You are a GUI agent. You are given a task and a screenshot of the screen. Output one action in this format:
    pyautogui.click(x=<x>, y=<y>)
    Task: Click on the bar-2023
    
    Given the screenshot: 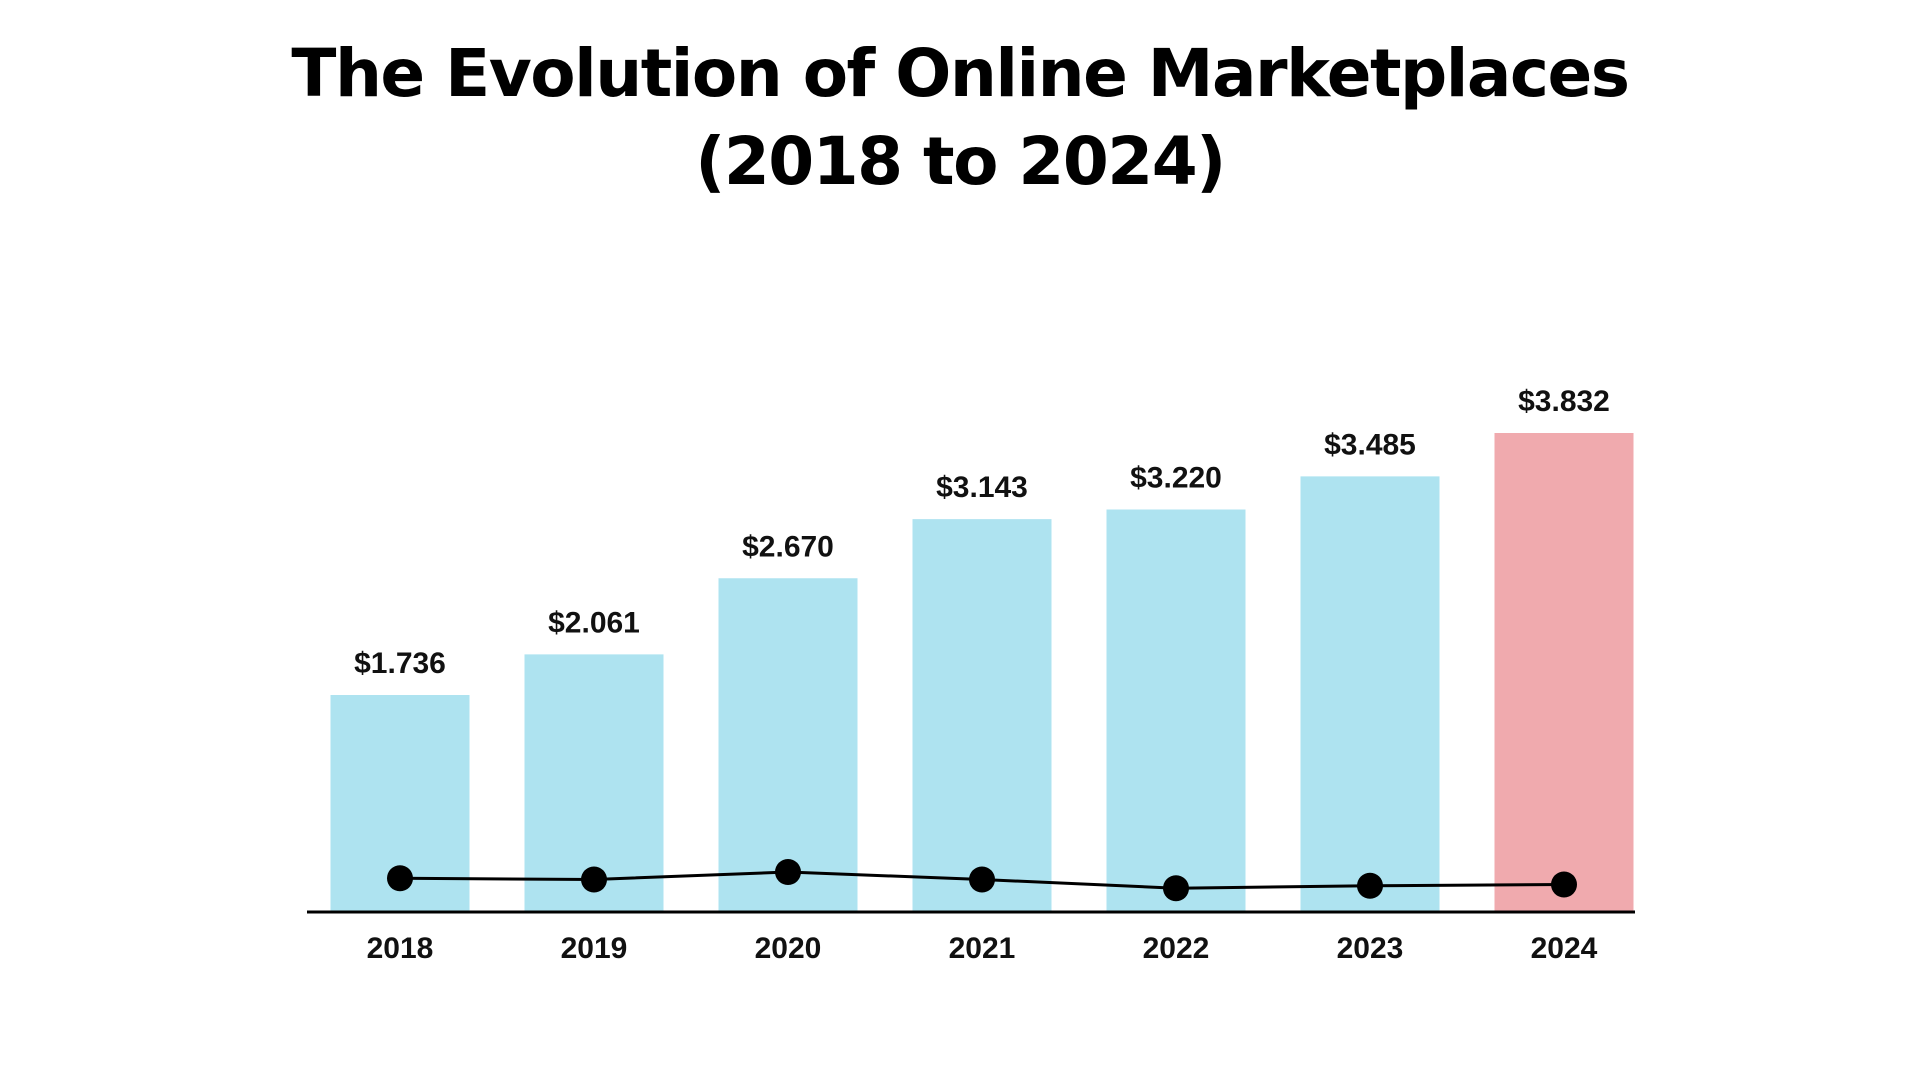 What is the action you would take?
    pyautogui.click(x=1370, y=694)
    